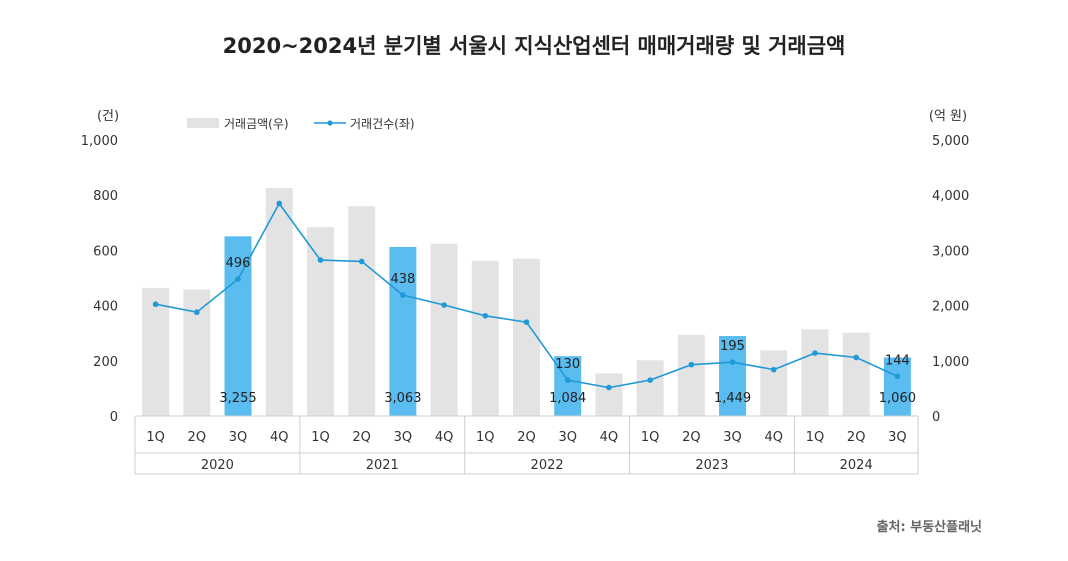 This screenshot has height=561, width=1068. What do you see at coordinates (402, 398) in the screenshot?
I see `amount-label: 3,063` at bounding box center [402, 398].